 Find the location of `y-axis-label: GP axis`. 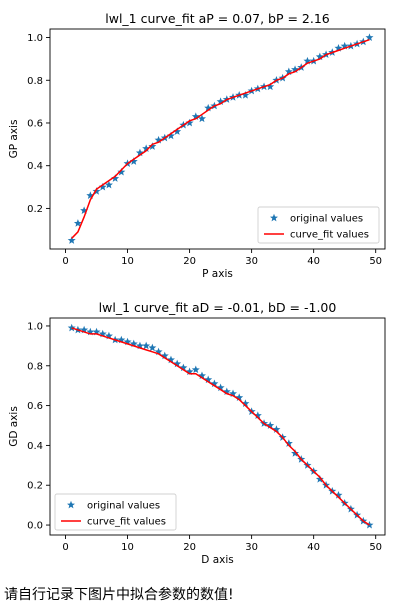

y-axis-label: GP axis is located at coordinates (14, 139).